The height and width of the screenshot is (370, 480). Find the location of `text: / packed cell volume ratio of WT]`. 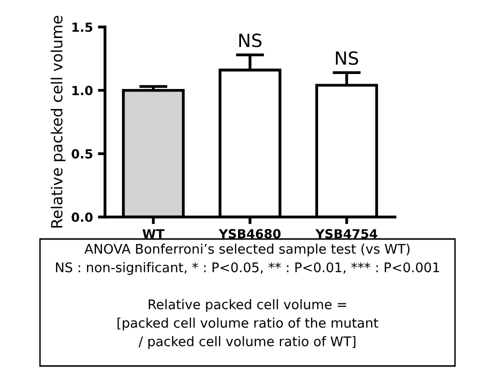

text: / packed cell volume ratio of WT] is located at coordinates (247, 342).